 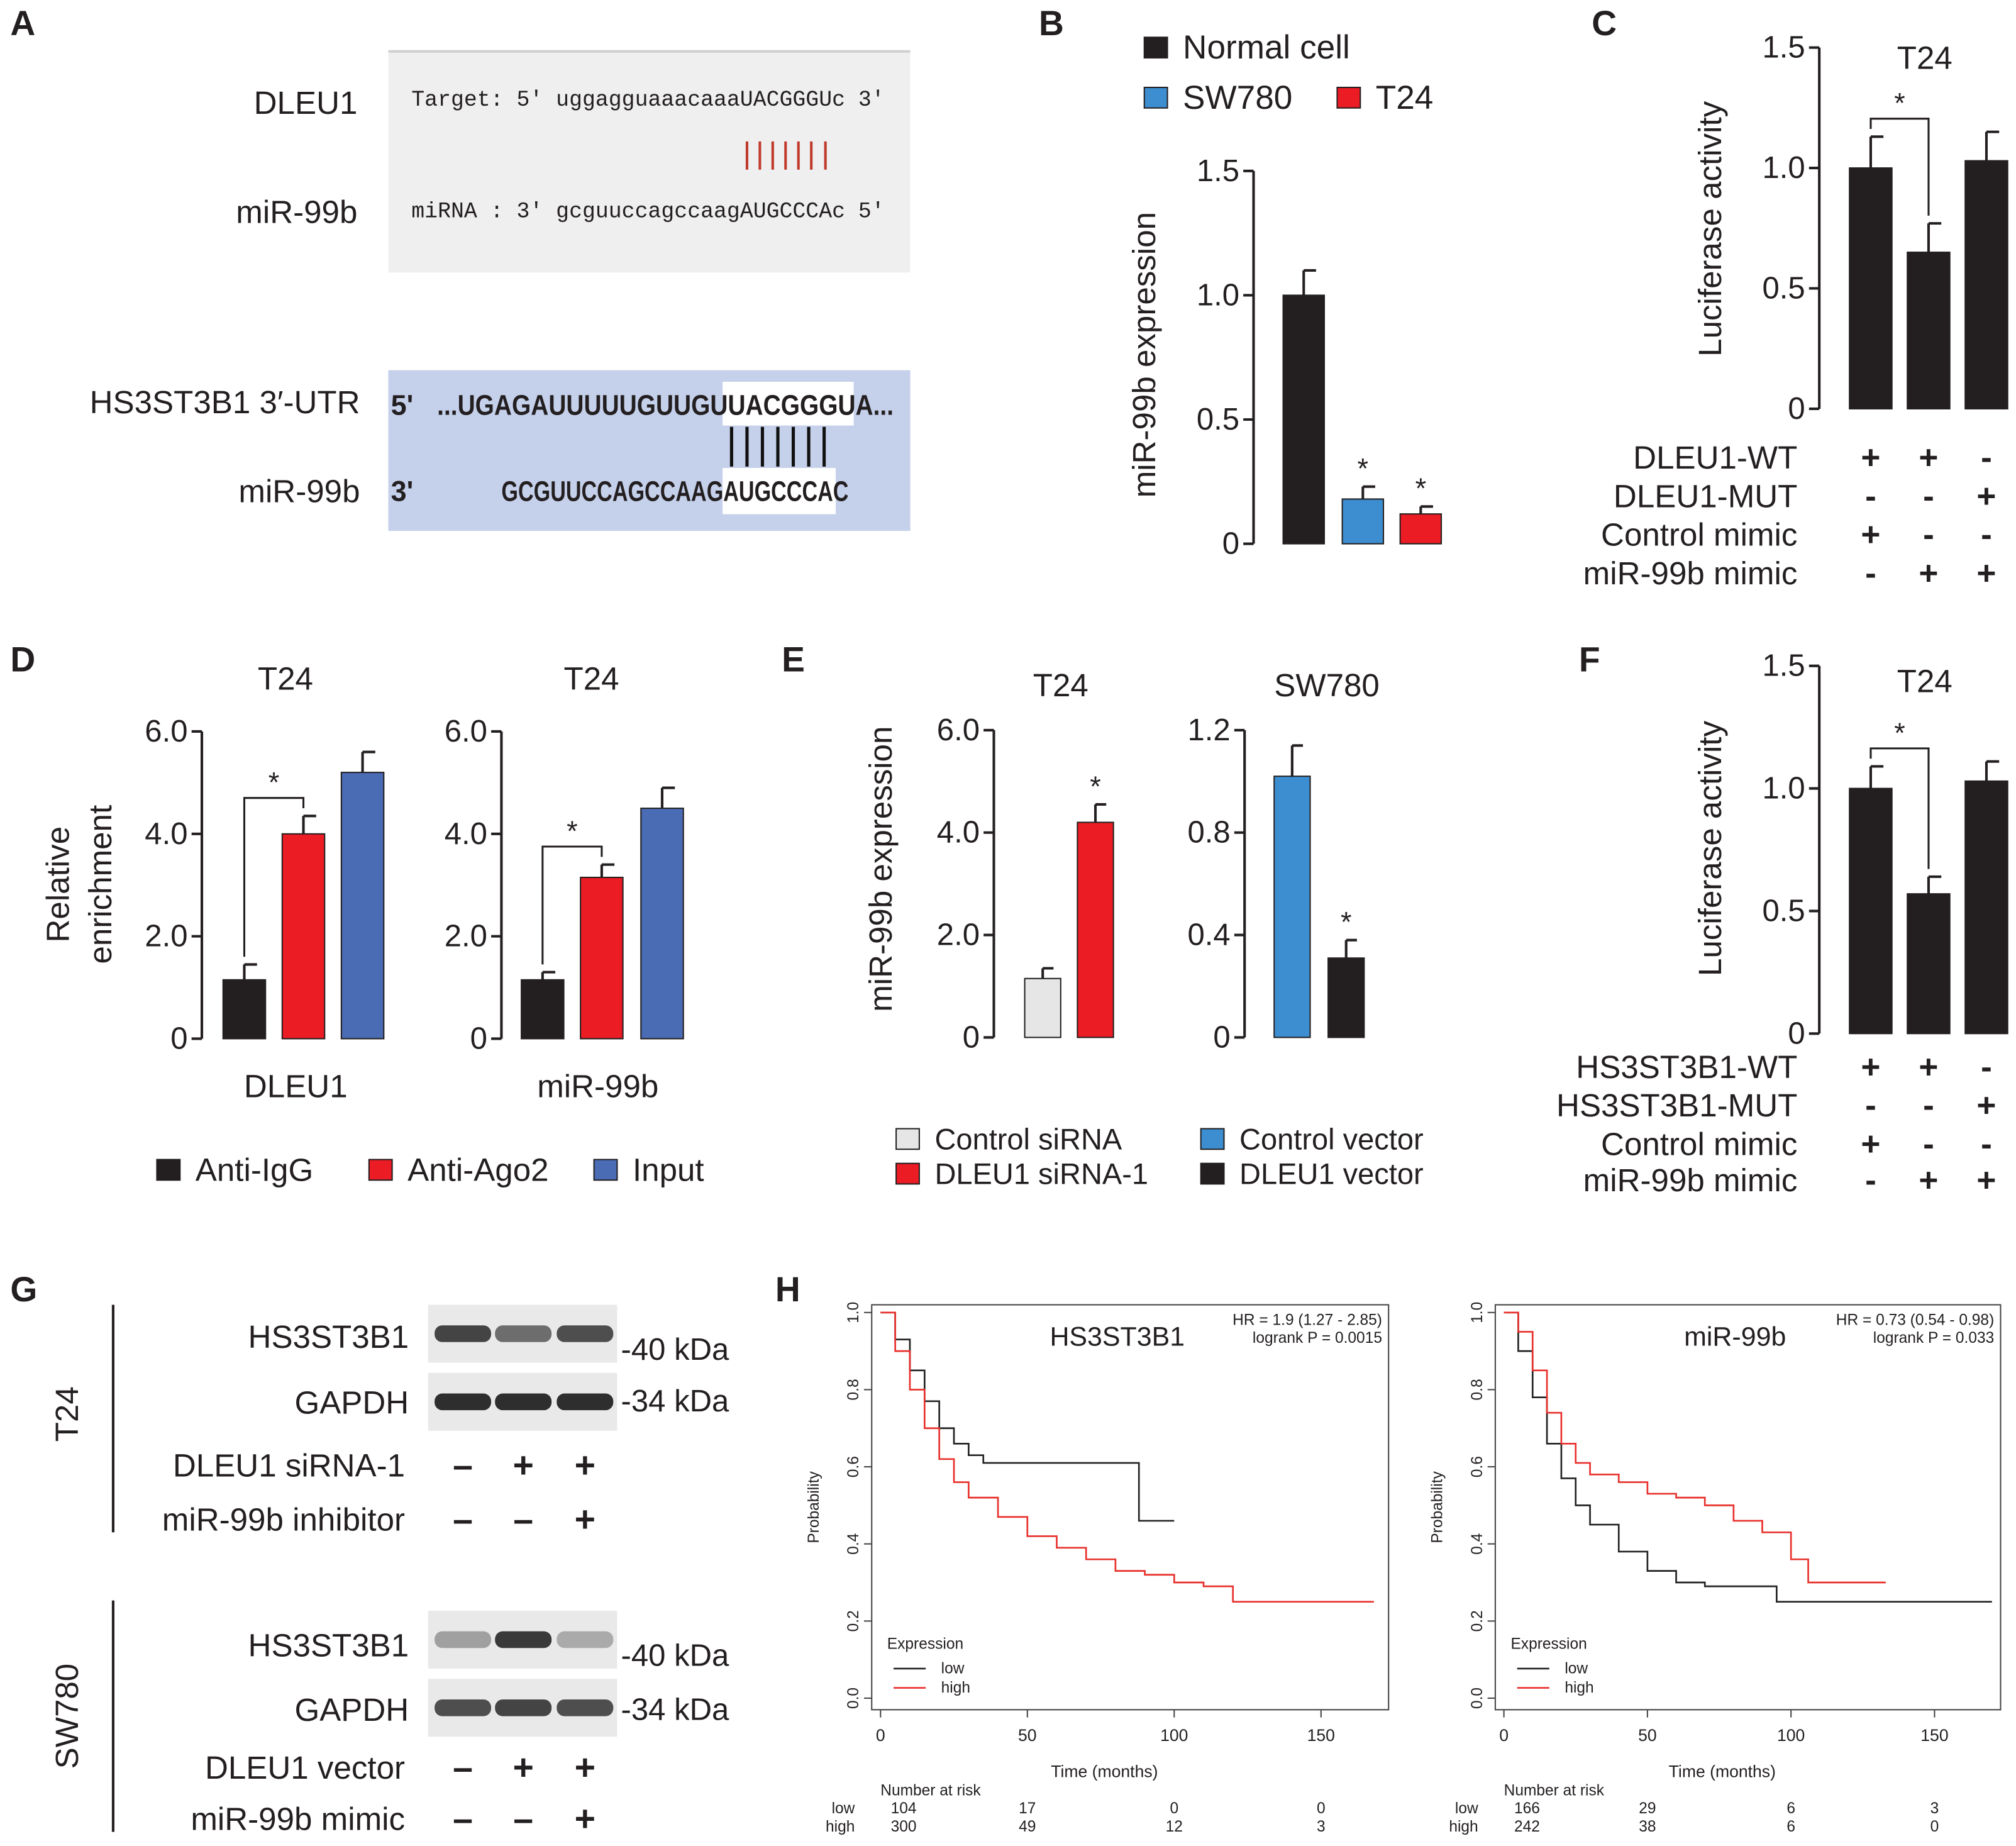 What do you see at coordinates (67, 1414) in the screenshot?
I see `cell-label: T24` at bounding box center [67, 1414].